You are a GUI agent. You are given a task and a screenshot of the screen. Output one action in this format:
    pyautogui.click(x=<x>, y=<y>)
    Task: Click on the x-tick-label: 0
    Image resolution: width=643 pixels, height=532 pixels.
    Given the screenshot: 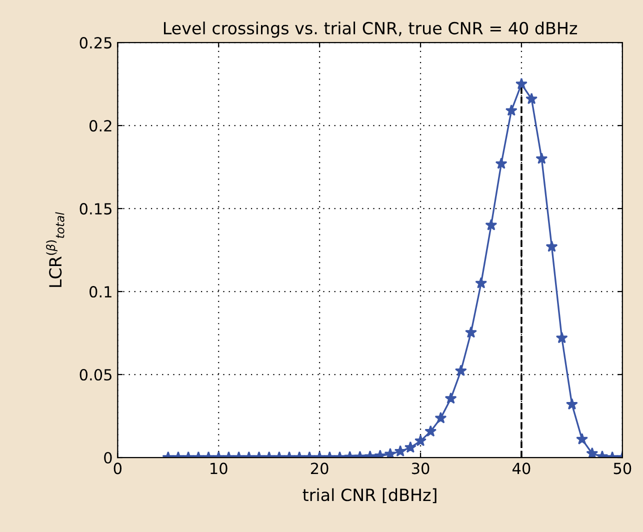 What is the action you would take?
    pyautogui.click(x=118, y=468)
    